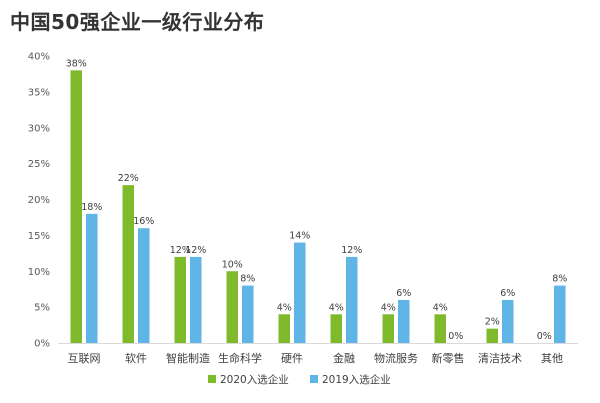 The width and height of the screenshot is (600, 403). I want to click on chart-title: 中国50强企业一级行业分布, so click(137, 22).